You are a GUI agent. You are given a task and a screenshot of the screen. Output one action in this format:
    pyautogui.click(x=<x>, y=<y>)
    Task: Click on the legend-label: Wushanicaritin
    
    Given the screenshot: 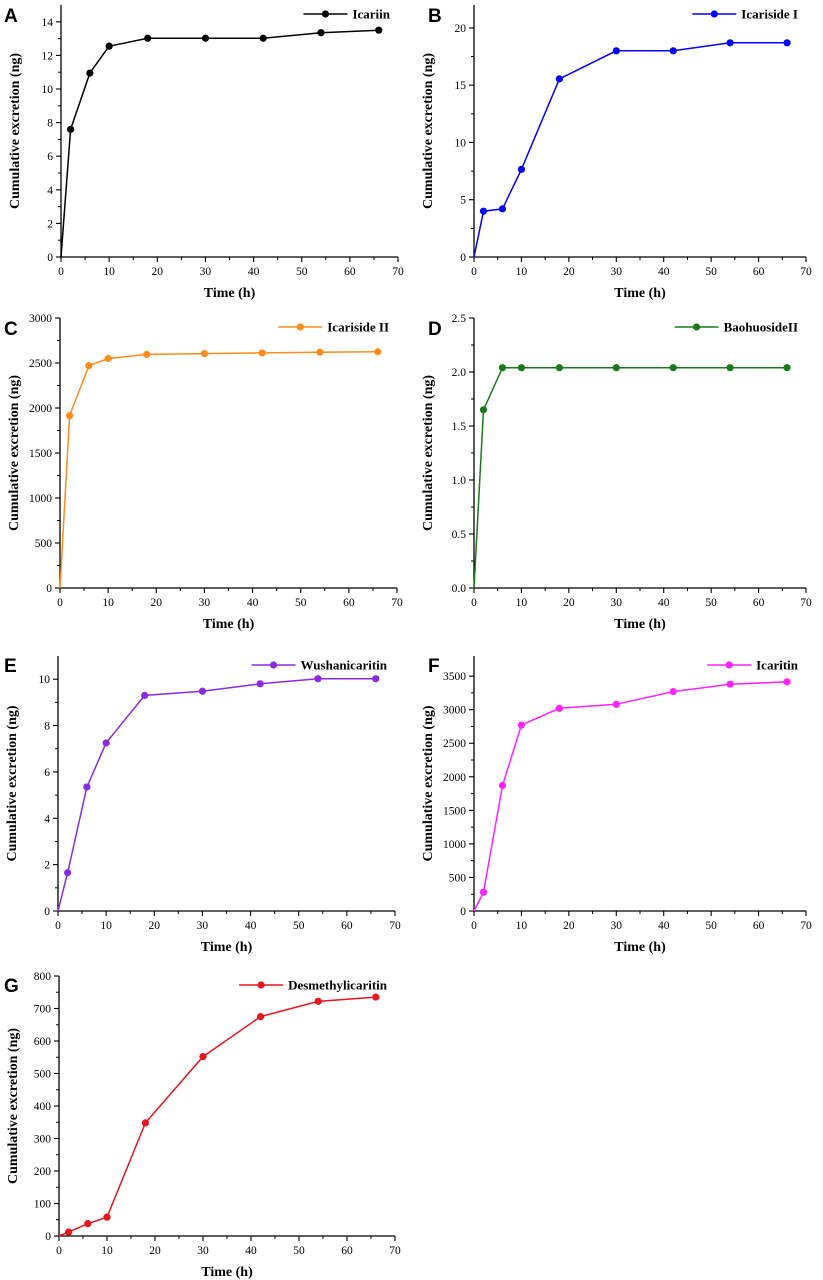 What is the action you would take?
    pyautogui.click(x=344, y=665)
    